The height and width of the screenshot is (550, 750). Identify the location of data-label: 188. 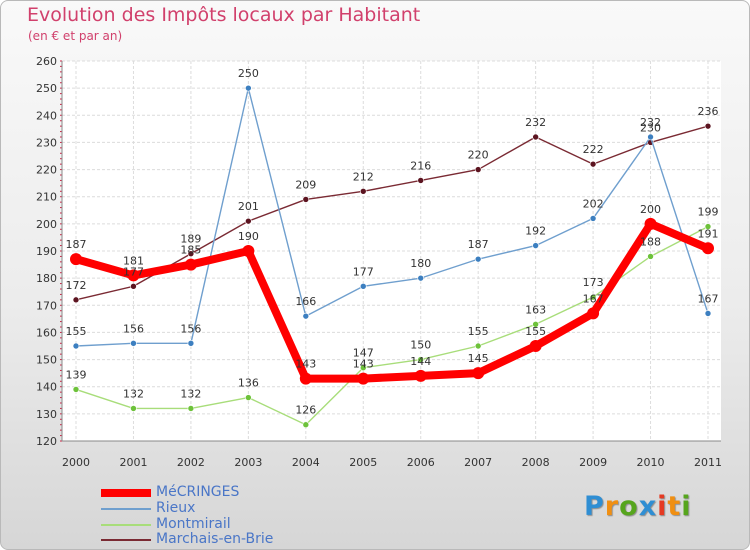
(650, 241).